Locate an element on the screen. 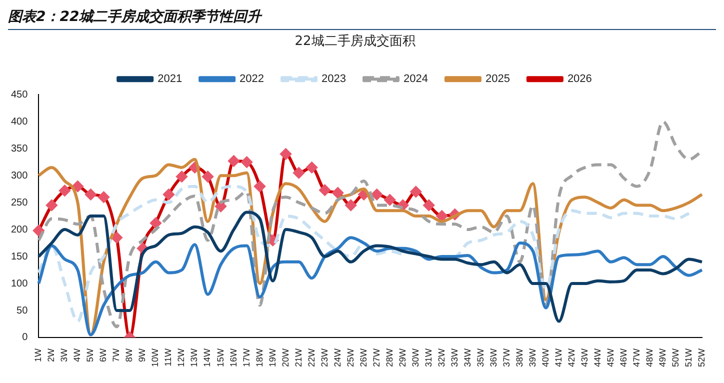  y-tick-label: 250 is located at coordinates (19, 202).